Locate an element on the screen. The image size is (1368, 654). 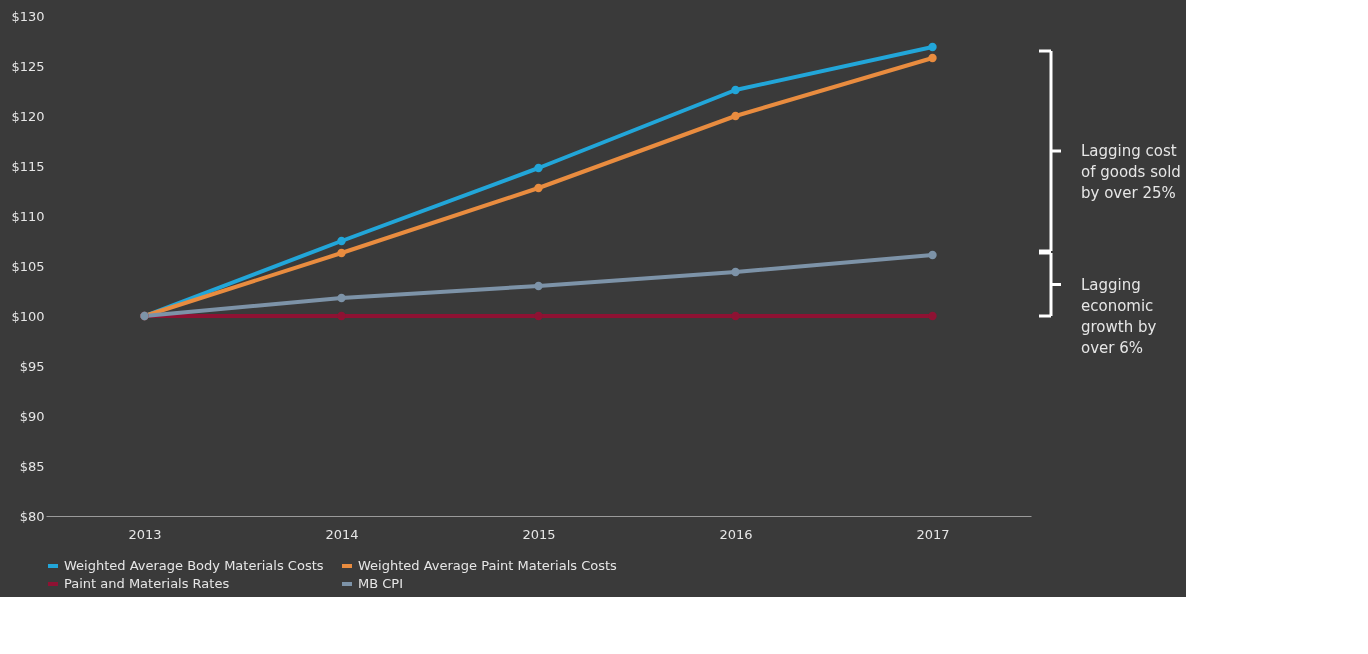
y-tick-label: $95 is located at coordinates (32, 366).